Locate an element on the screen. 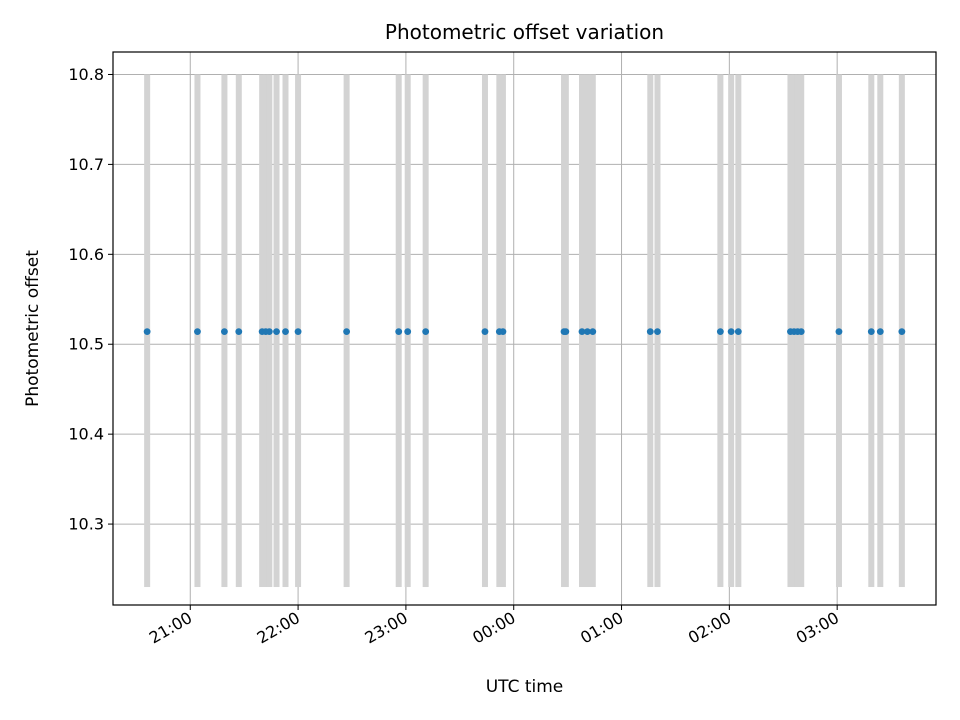 The image size is (960, 720). y-tick-label: 10.5 is located at coordinates (86, 344).